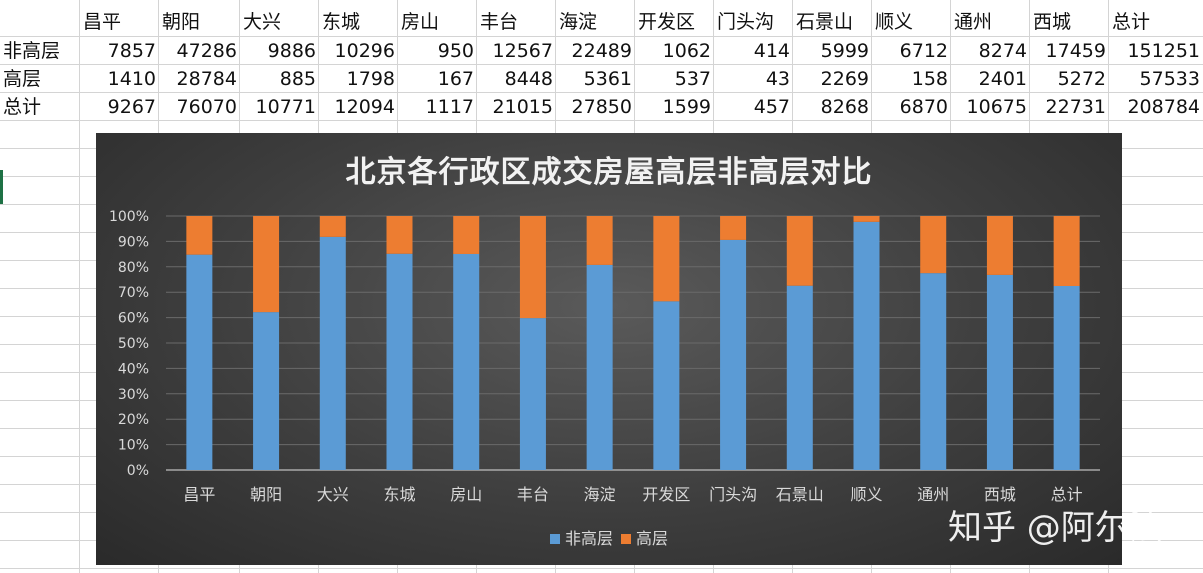 Image resolution: width=1203 pixels, height=573 pixels. Describe the element at coordinates (370, 79) in the screenshot. I see `value-cell: 1798` at that location.